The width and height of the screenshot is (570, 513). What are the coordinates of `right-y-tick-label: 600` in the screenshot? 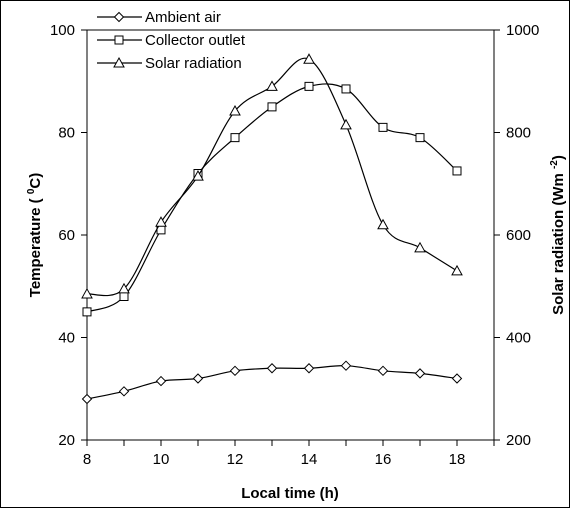 It's located at (518, 235).